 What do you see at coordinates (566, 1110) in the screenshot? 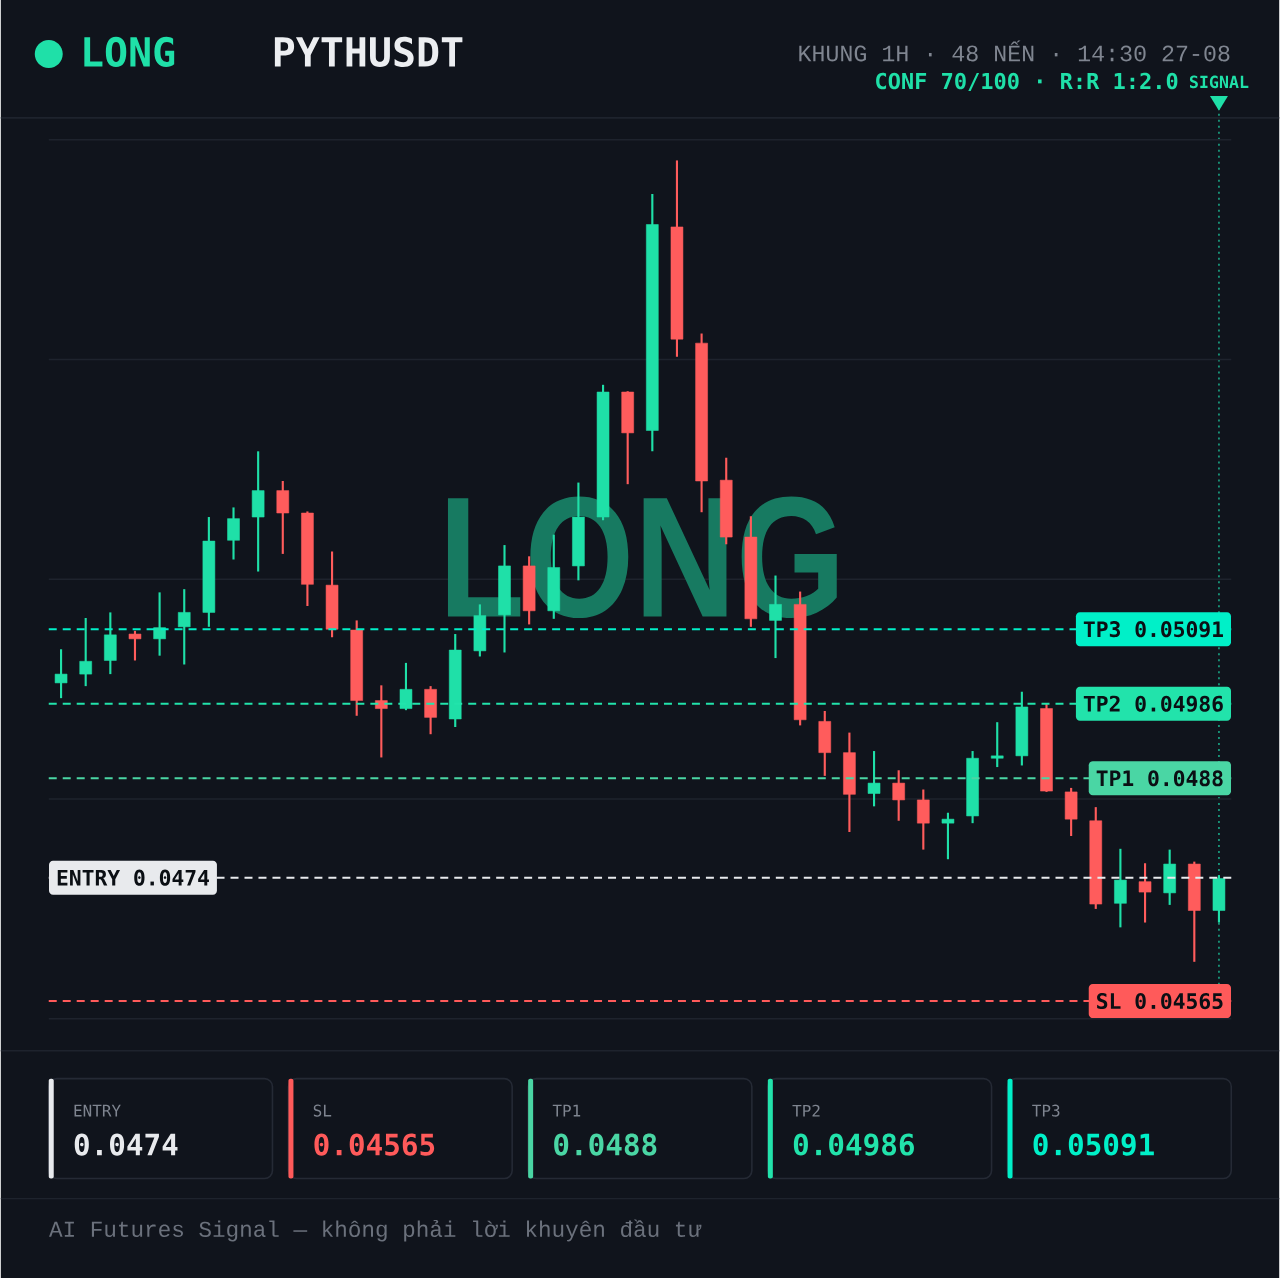
I see `text: TP1` at bounding box center [566, 1110].